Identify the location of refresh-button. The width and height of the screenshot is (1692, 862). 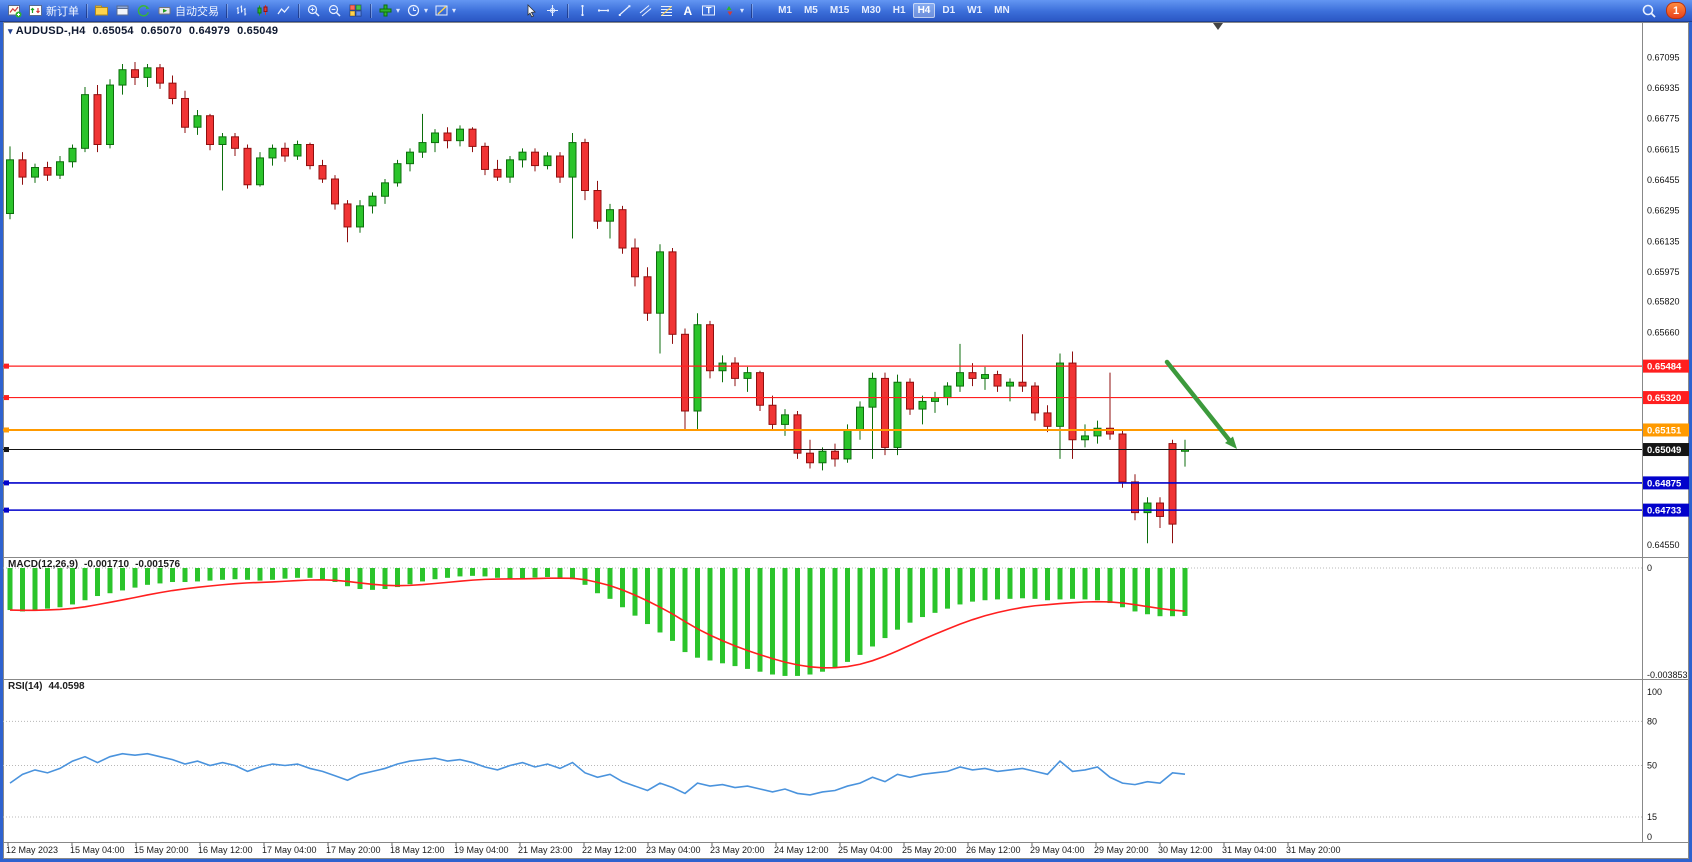
(143, 11).